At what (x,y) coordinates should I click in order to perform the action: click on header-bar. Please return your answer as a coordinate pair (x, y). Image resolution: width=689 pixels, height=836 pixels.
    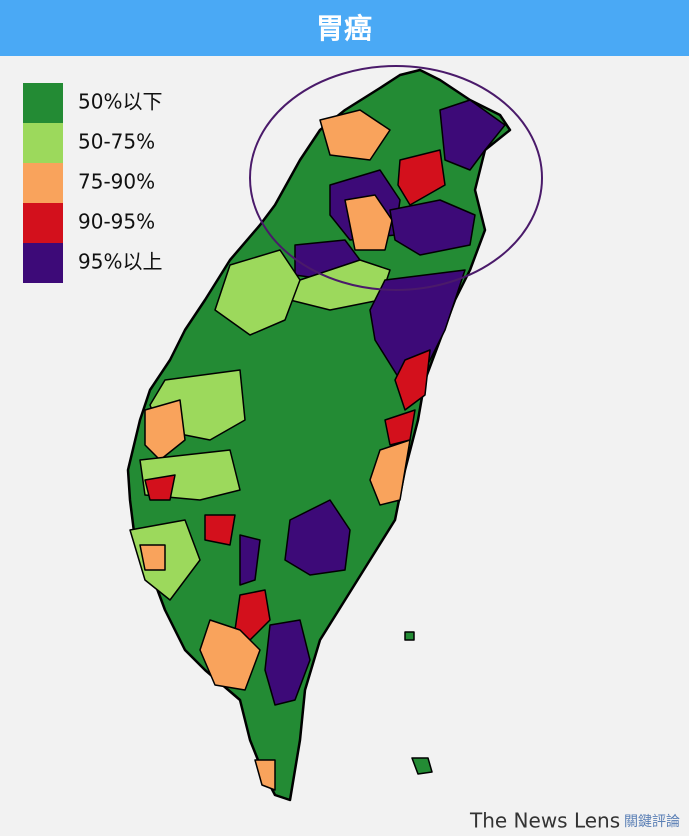
    Looking at the image, I should click on (344, 28).